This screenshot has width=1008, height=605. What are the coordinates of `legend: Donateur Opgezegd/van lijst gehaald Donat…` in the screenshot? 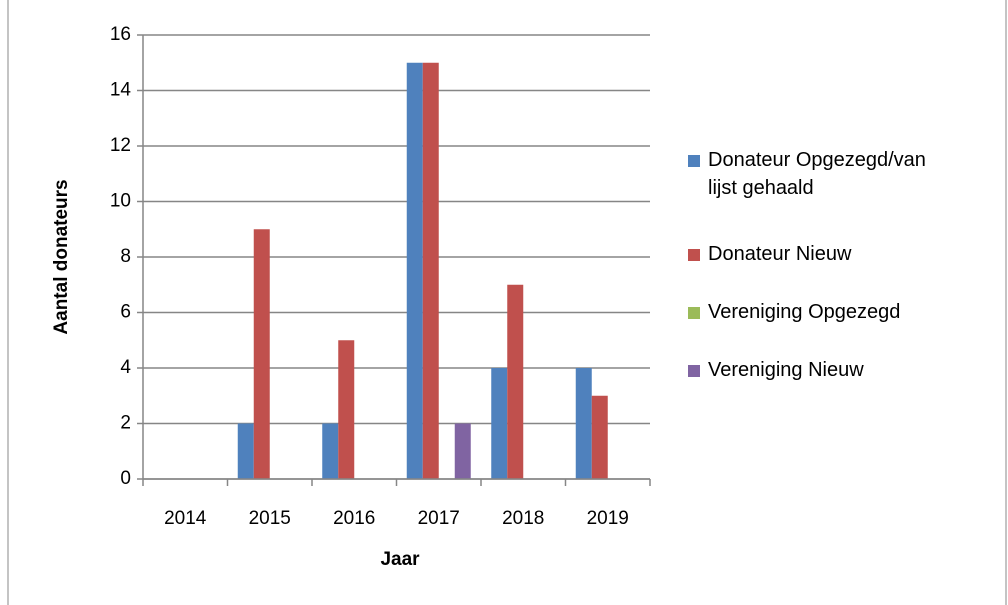 It's located at (808, 265).